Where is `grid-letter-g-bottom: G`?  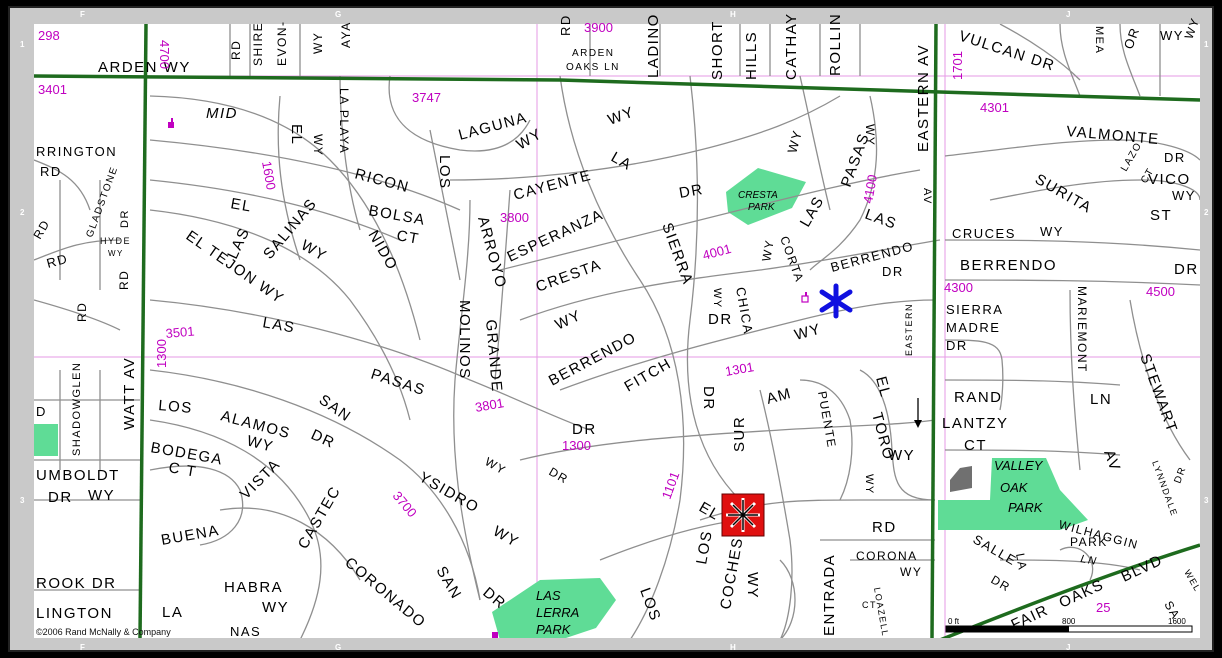
grid-letter-g-bottom: G is located at coordinates (338, 647).